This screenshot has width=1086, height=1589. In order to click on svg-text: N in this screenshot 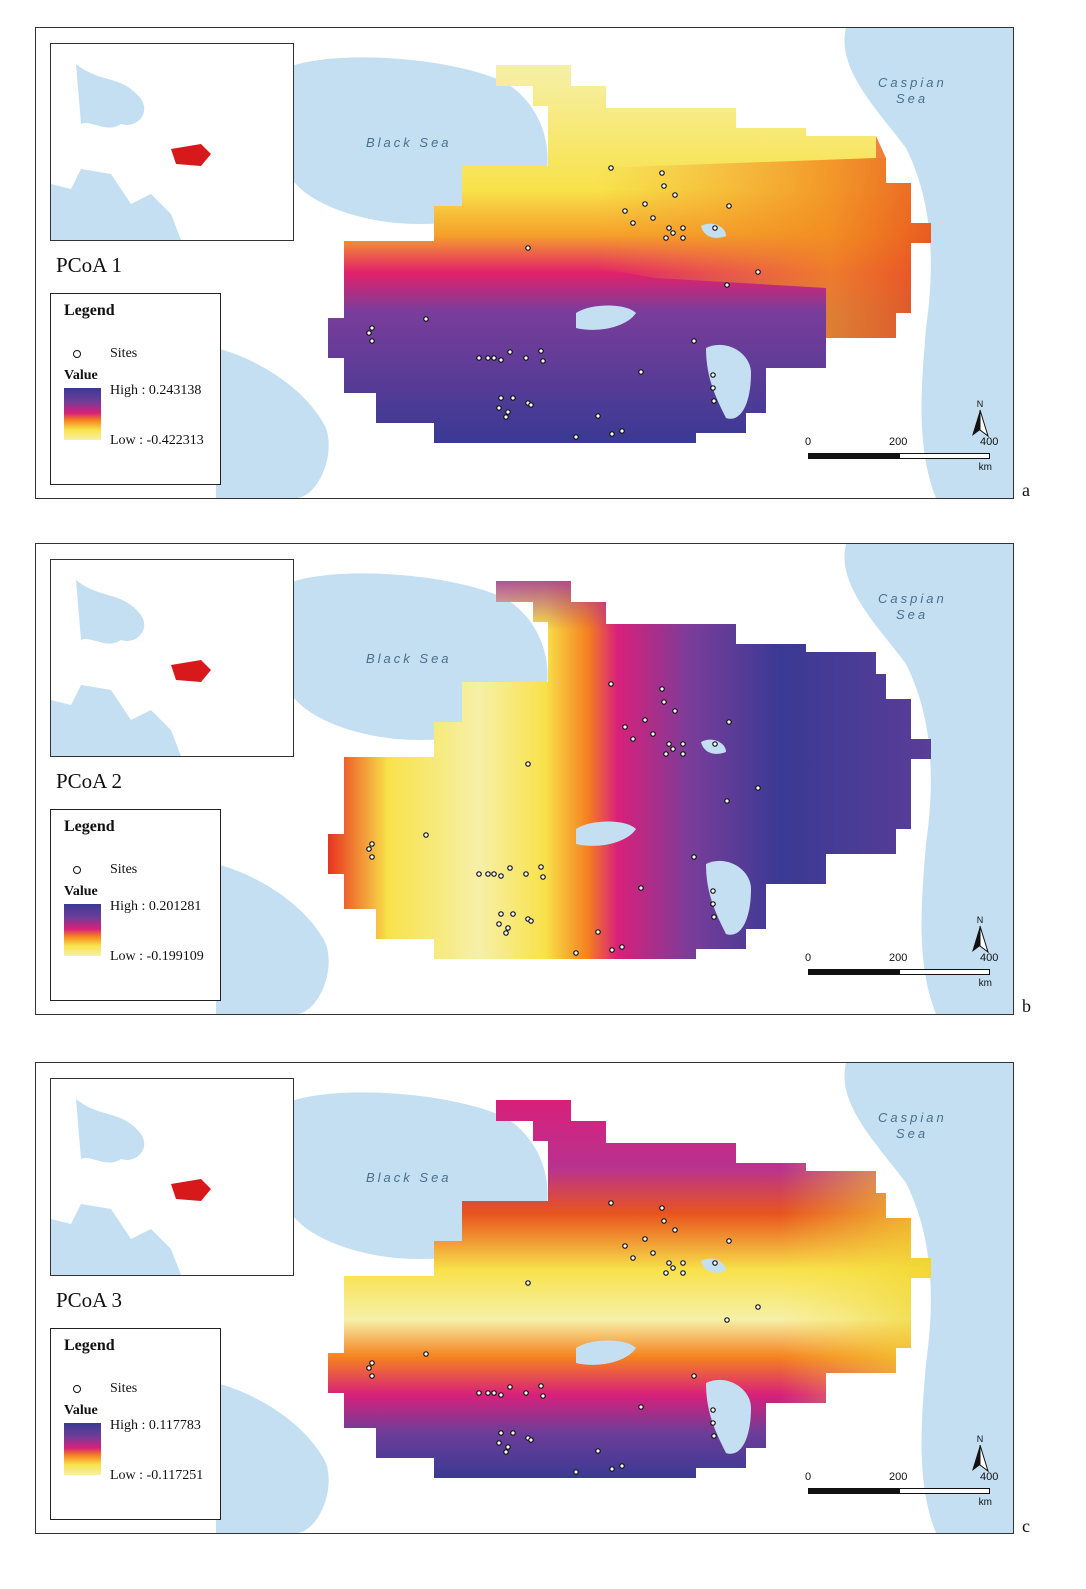, I will do `click(980, 920)`.